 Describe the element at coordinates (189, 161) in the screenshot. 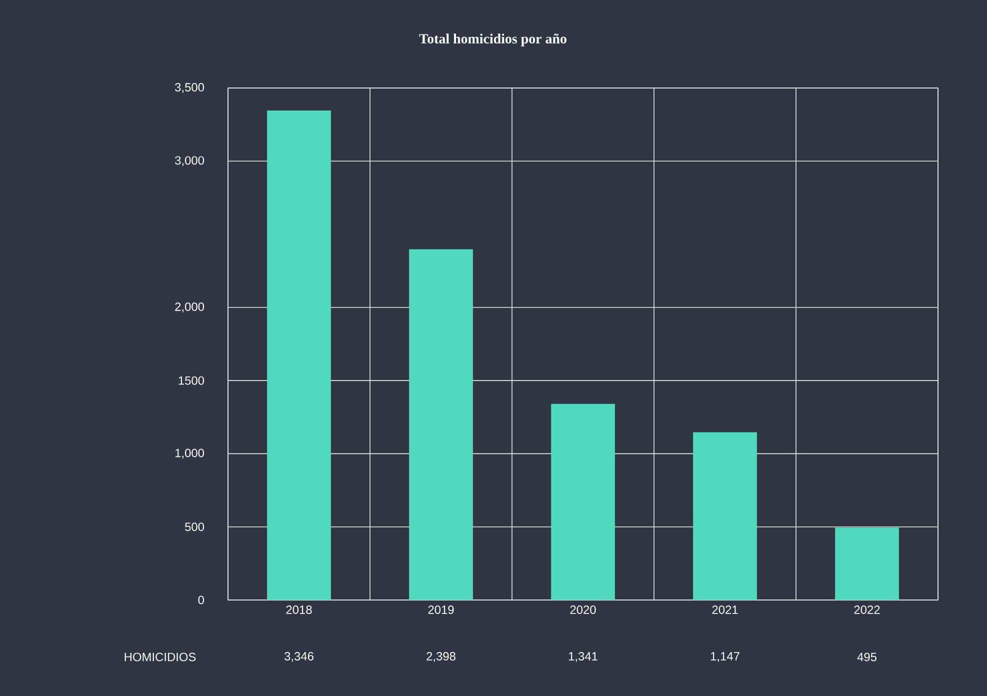

I see `y-tick-label: 3,000` at that location.